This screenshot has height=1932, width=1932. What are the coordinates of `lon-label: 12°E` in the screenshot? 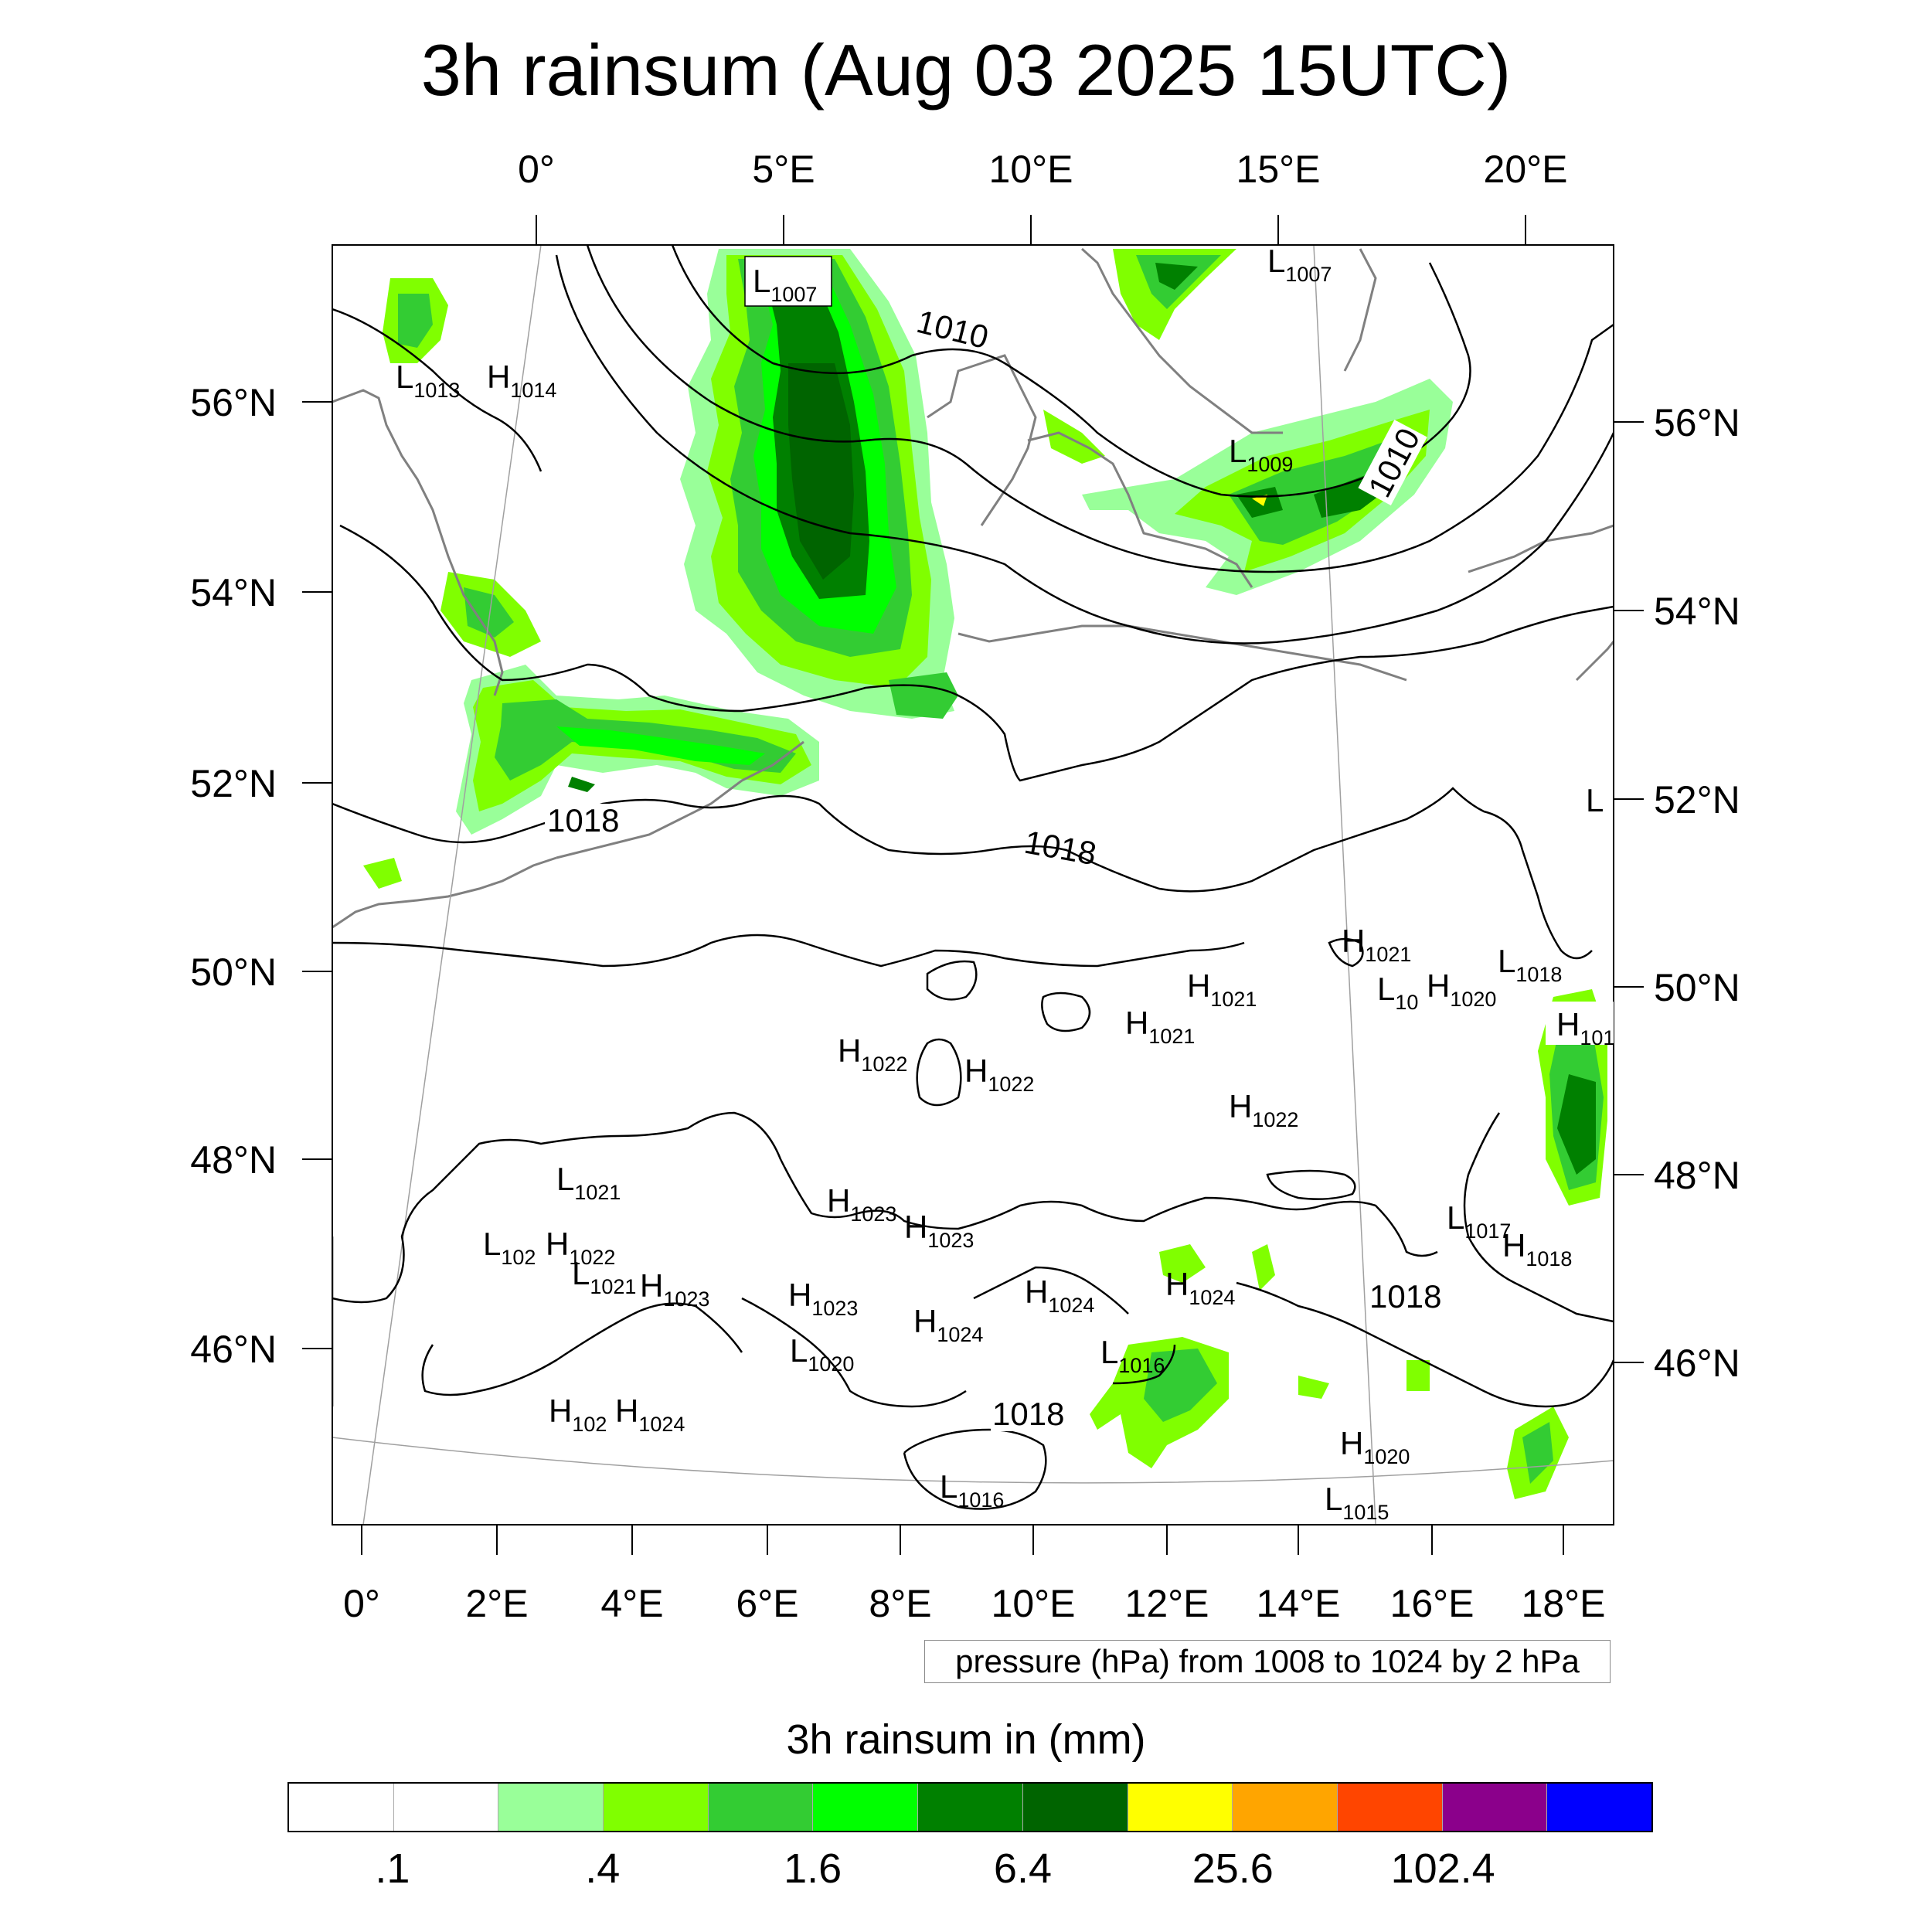 It's located at (1167, 1603).